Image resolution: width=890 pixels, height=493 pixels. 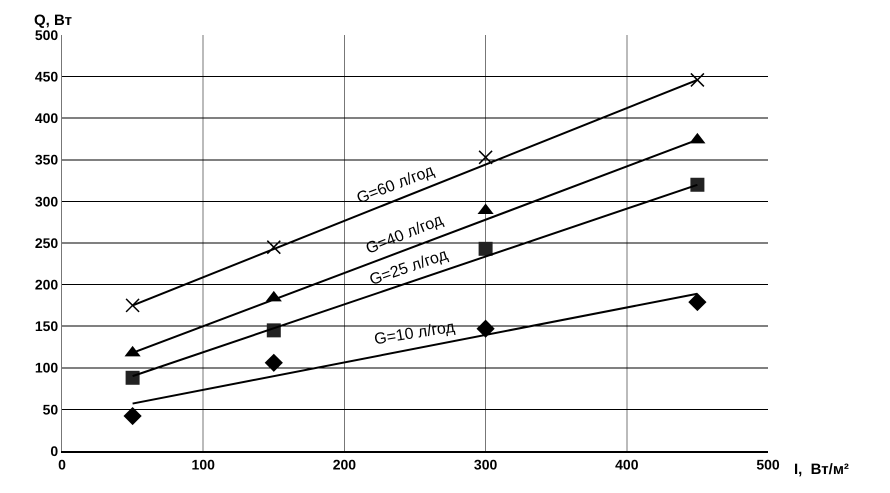 What do you see at coordinates (396, 185) in the screenshot?
I see `annotation: G=60 л/год` at bounding box center [396, 185].